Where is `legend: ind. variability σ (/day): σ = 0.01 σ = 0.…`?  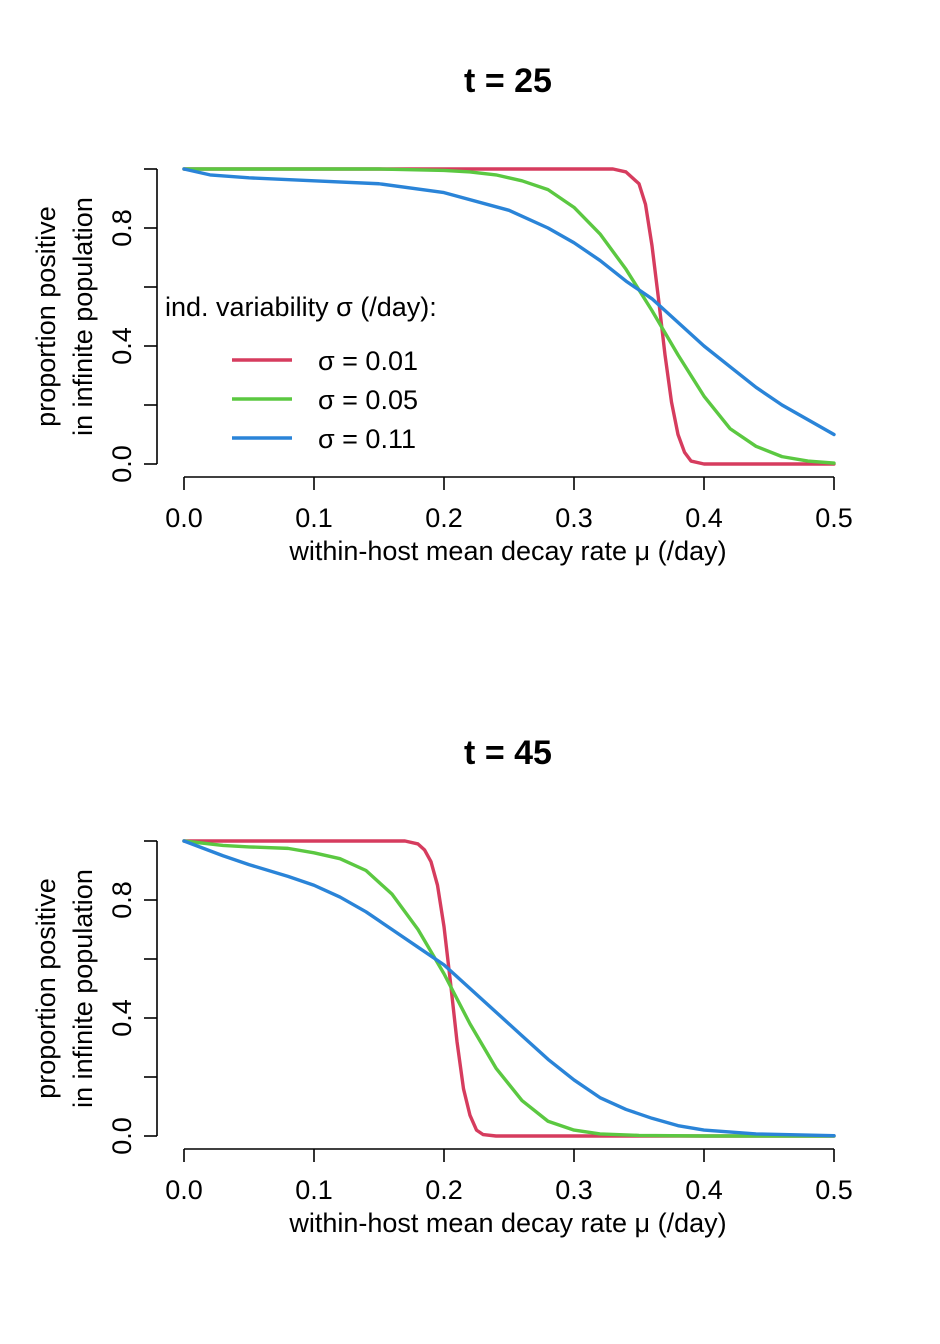 legend: ind. variability σ (/day): σ = 0.01 σ = 0.… is located at coordinates (301, 373).